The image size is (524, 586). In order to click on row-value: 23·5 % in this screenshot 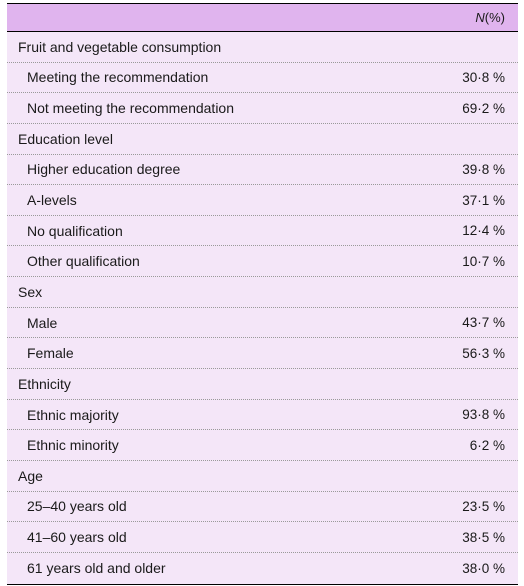, I will do `click(483, 506)`.